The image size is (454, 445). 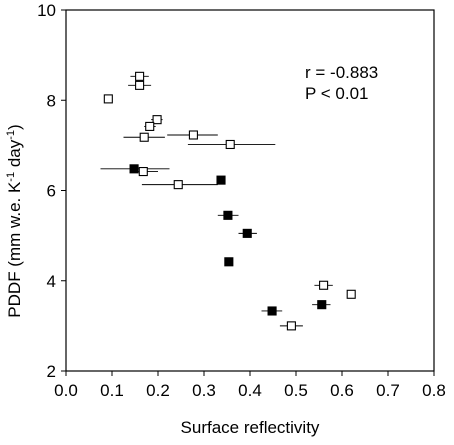 What do you see at coordinates (51, 100) in the screenshot?
I see `y-tick-label: 8` at bounding box center [51, 100].